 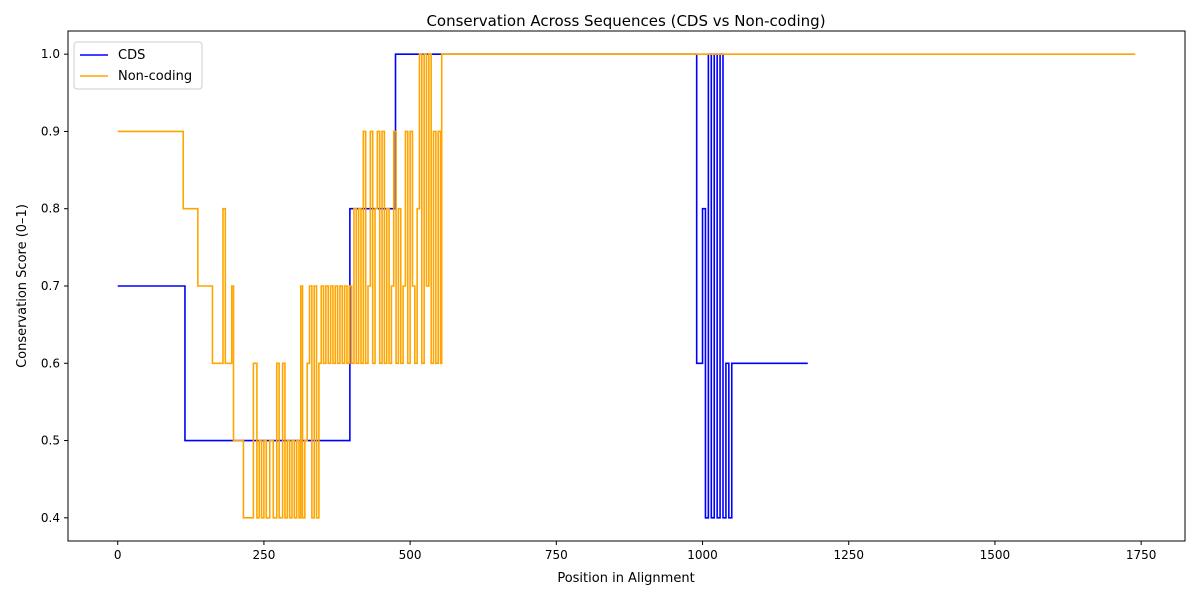 What do you see at coordinates (995, 555) in the screenshot?
I see `x-tick-label: 1500` at bounding box center [995, 555].